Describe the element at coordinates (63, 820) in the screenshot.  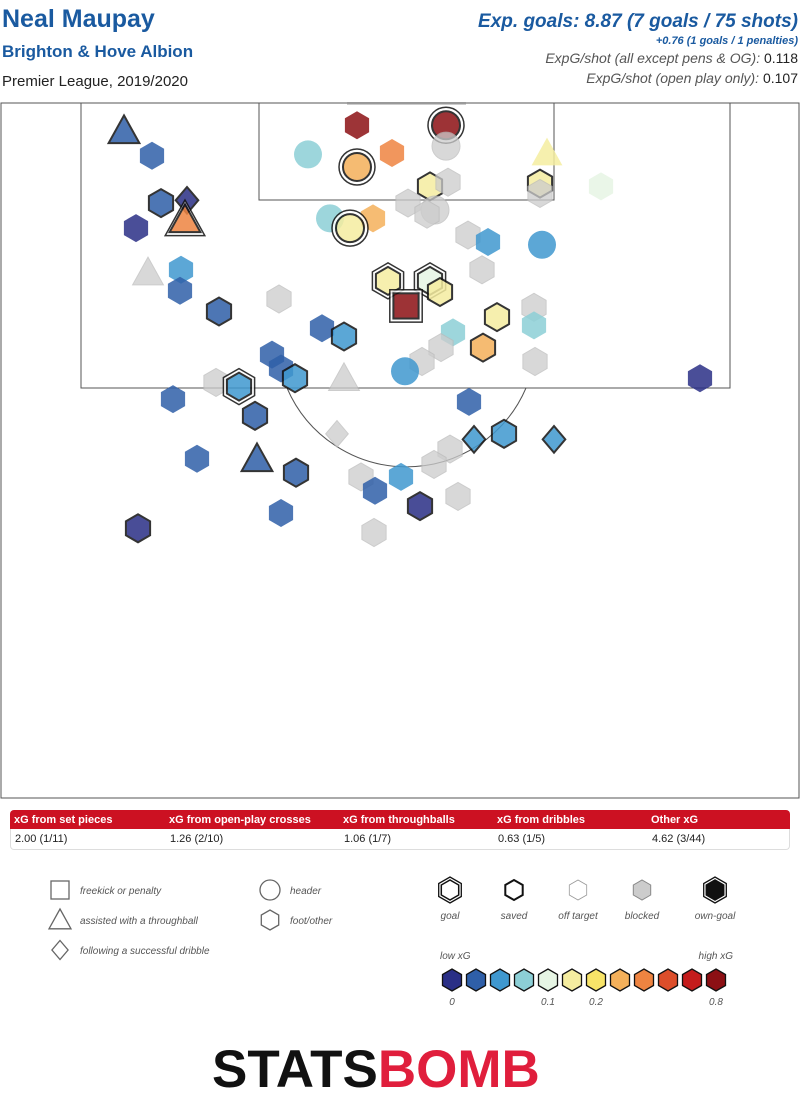
I see `summary-header-set-pieces: xG from set pieces` at that location.